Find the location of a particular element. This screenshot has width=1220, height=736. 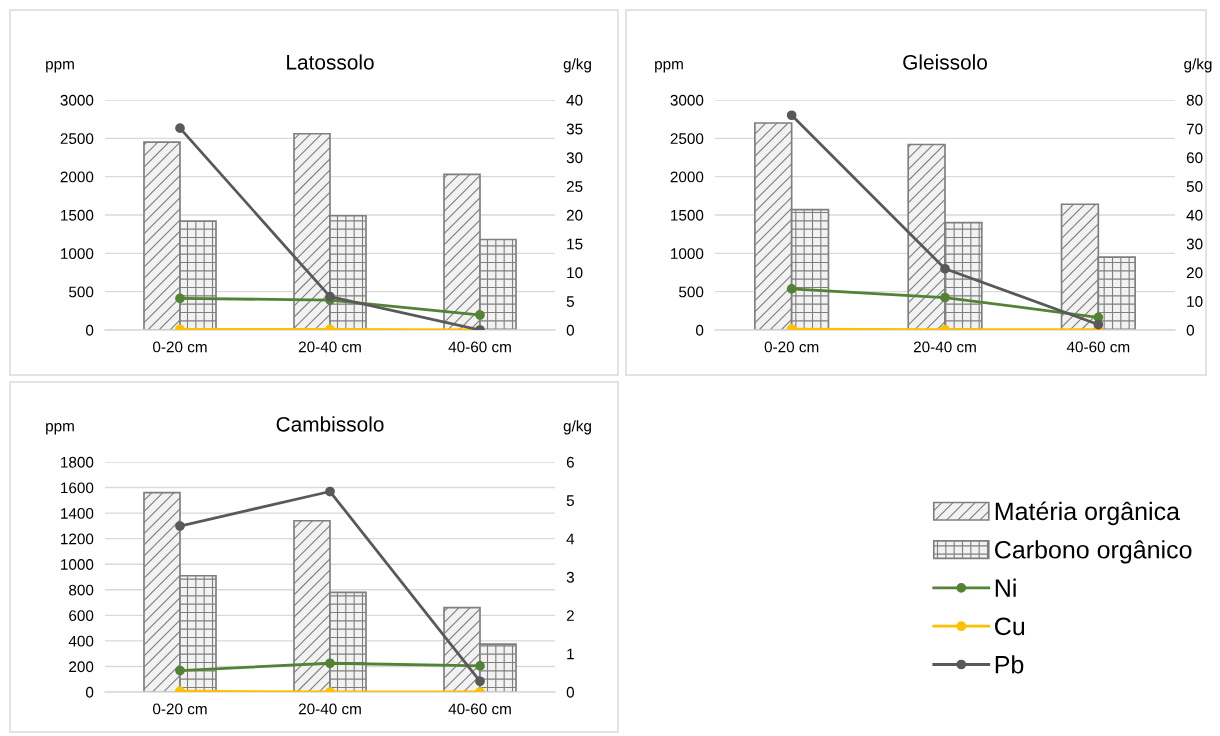

y2-tick-label: 3 is located at coordinates (570, 577).